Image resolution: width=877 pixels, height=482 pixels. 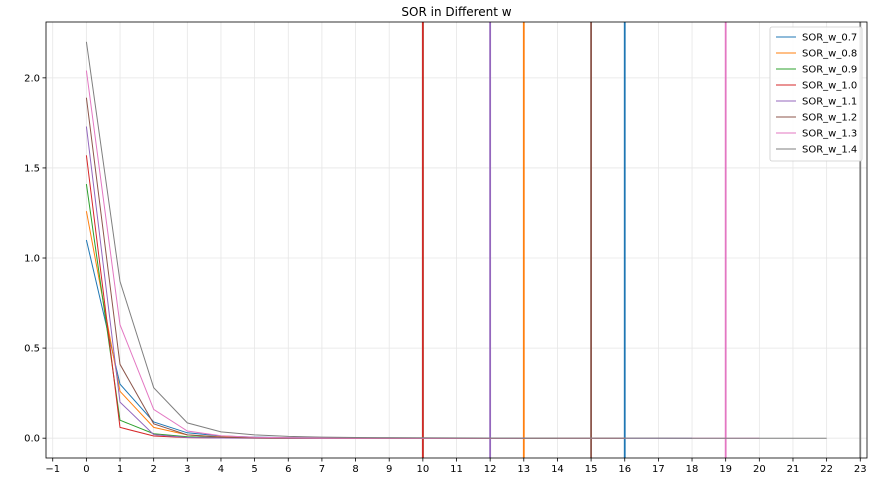 What do you see at coordinates (829, 102) in the screenshot?
I see `legend-label: SOR_w_1.1` at bounding box center [829, 102].